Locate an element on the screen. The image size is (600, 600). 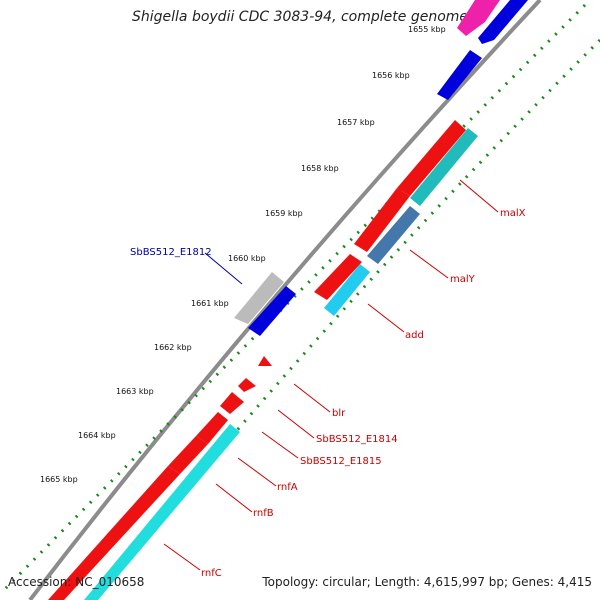
gene-label-rnfa: rnfA is located at coordinates (287, 487).